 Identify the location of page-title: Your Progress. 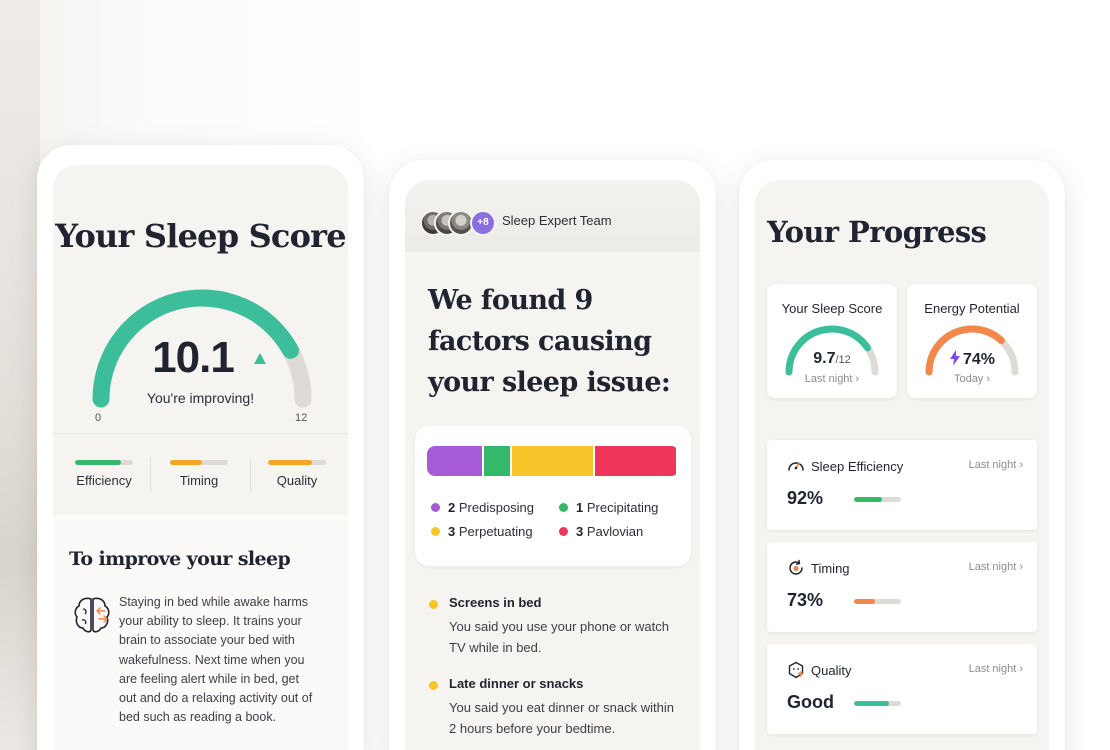
(877, 232).